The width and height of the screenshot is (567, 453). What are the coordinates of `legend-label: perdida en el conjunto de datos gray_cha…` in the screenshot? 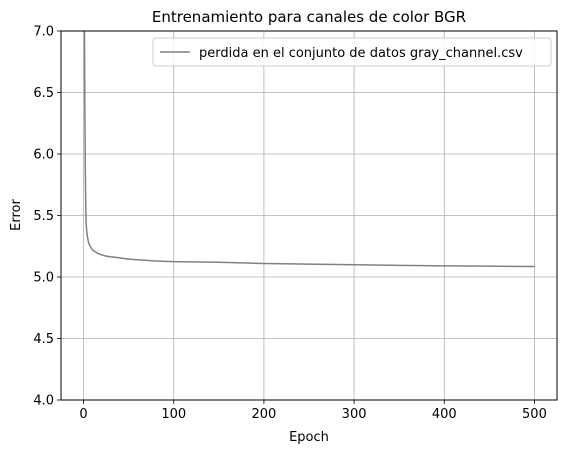 It's located at (361, 53).